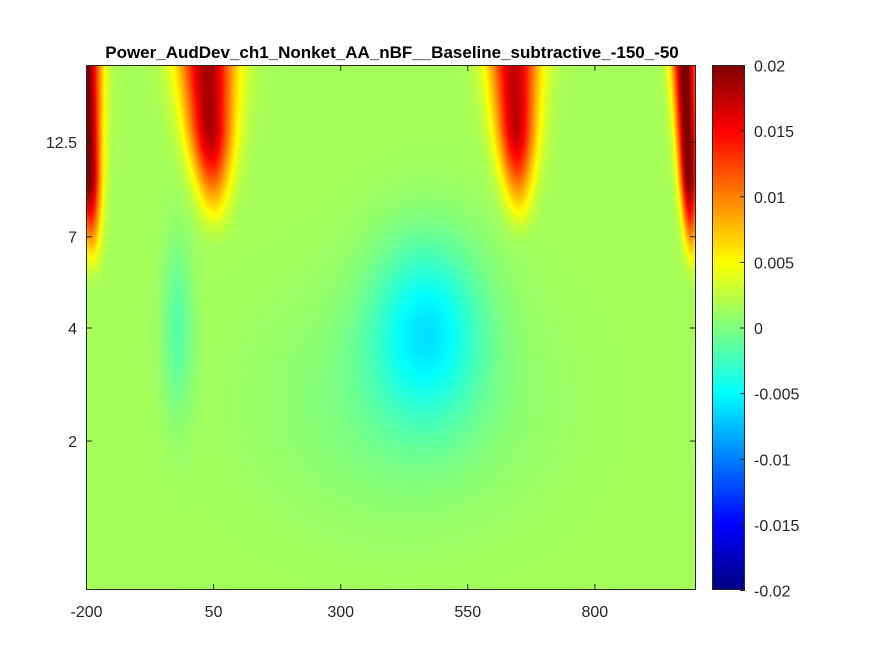 This screenshot has height=656, width=875. Describe the element at coordinates (72, 238) in the screenshot. I see `y-tick-label: 7` at that location.